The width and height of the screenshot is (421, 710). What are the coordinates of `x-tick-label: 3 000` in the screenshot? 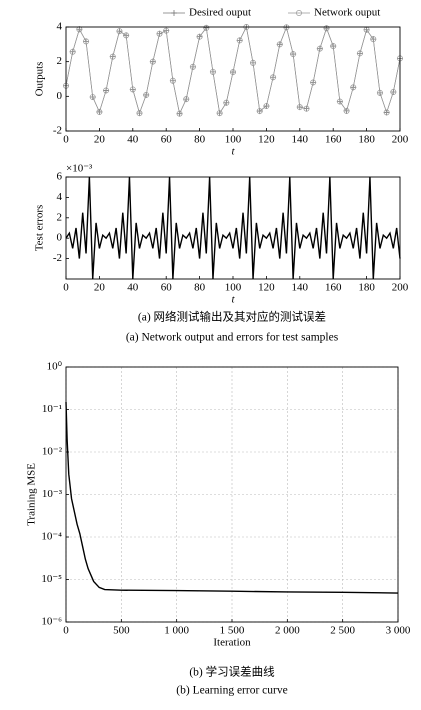 It's located at (398, 631).